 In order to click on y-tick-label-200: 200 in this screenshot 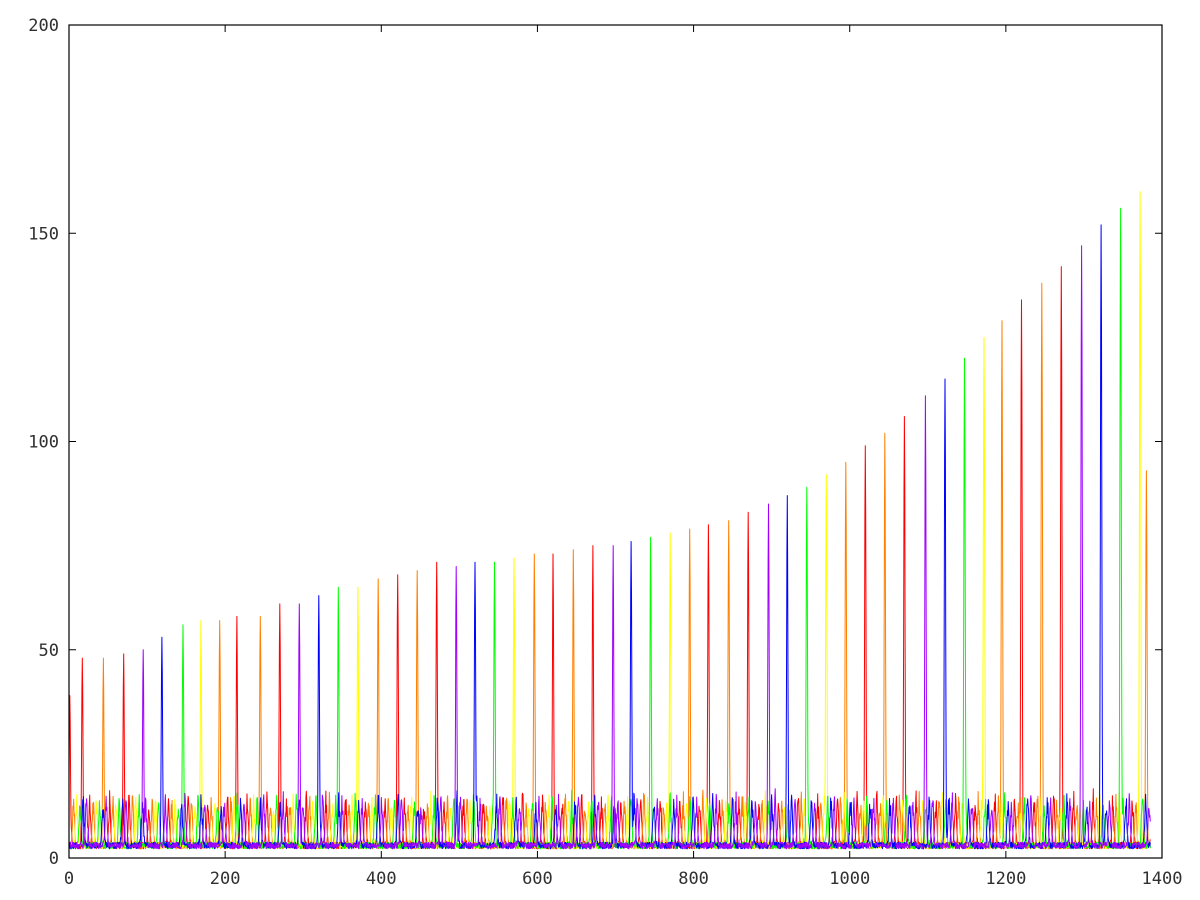, I will do `click(43, 26)`.